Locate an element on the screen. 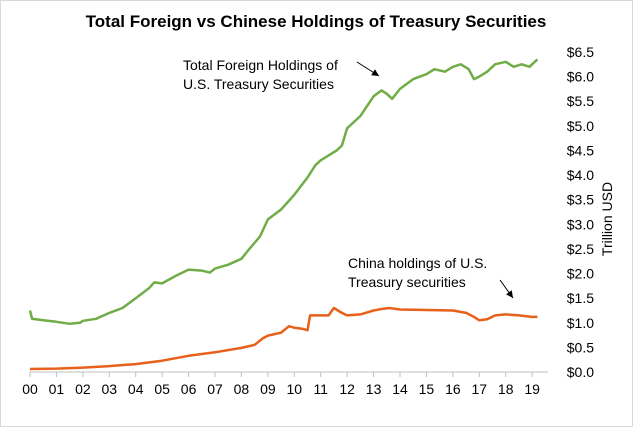  x-tick-label: 02 is located at coordinates (83, 389).